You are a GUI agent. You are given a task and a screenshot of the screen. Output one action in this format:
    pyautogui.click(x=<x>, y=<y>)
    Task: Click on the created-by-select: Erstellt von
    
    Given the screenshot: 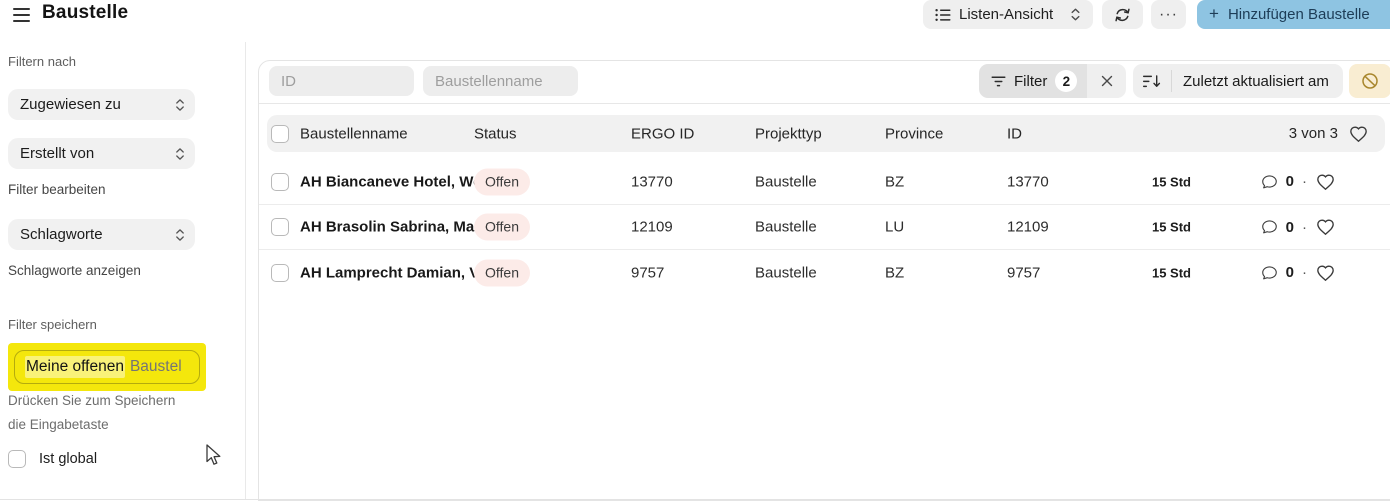 What is the action you would take?
    pyautogui.click(x=101, y=153)
    